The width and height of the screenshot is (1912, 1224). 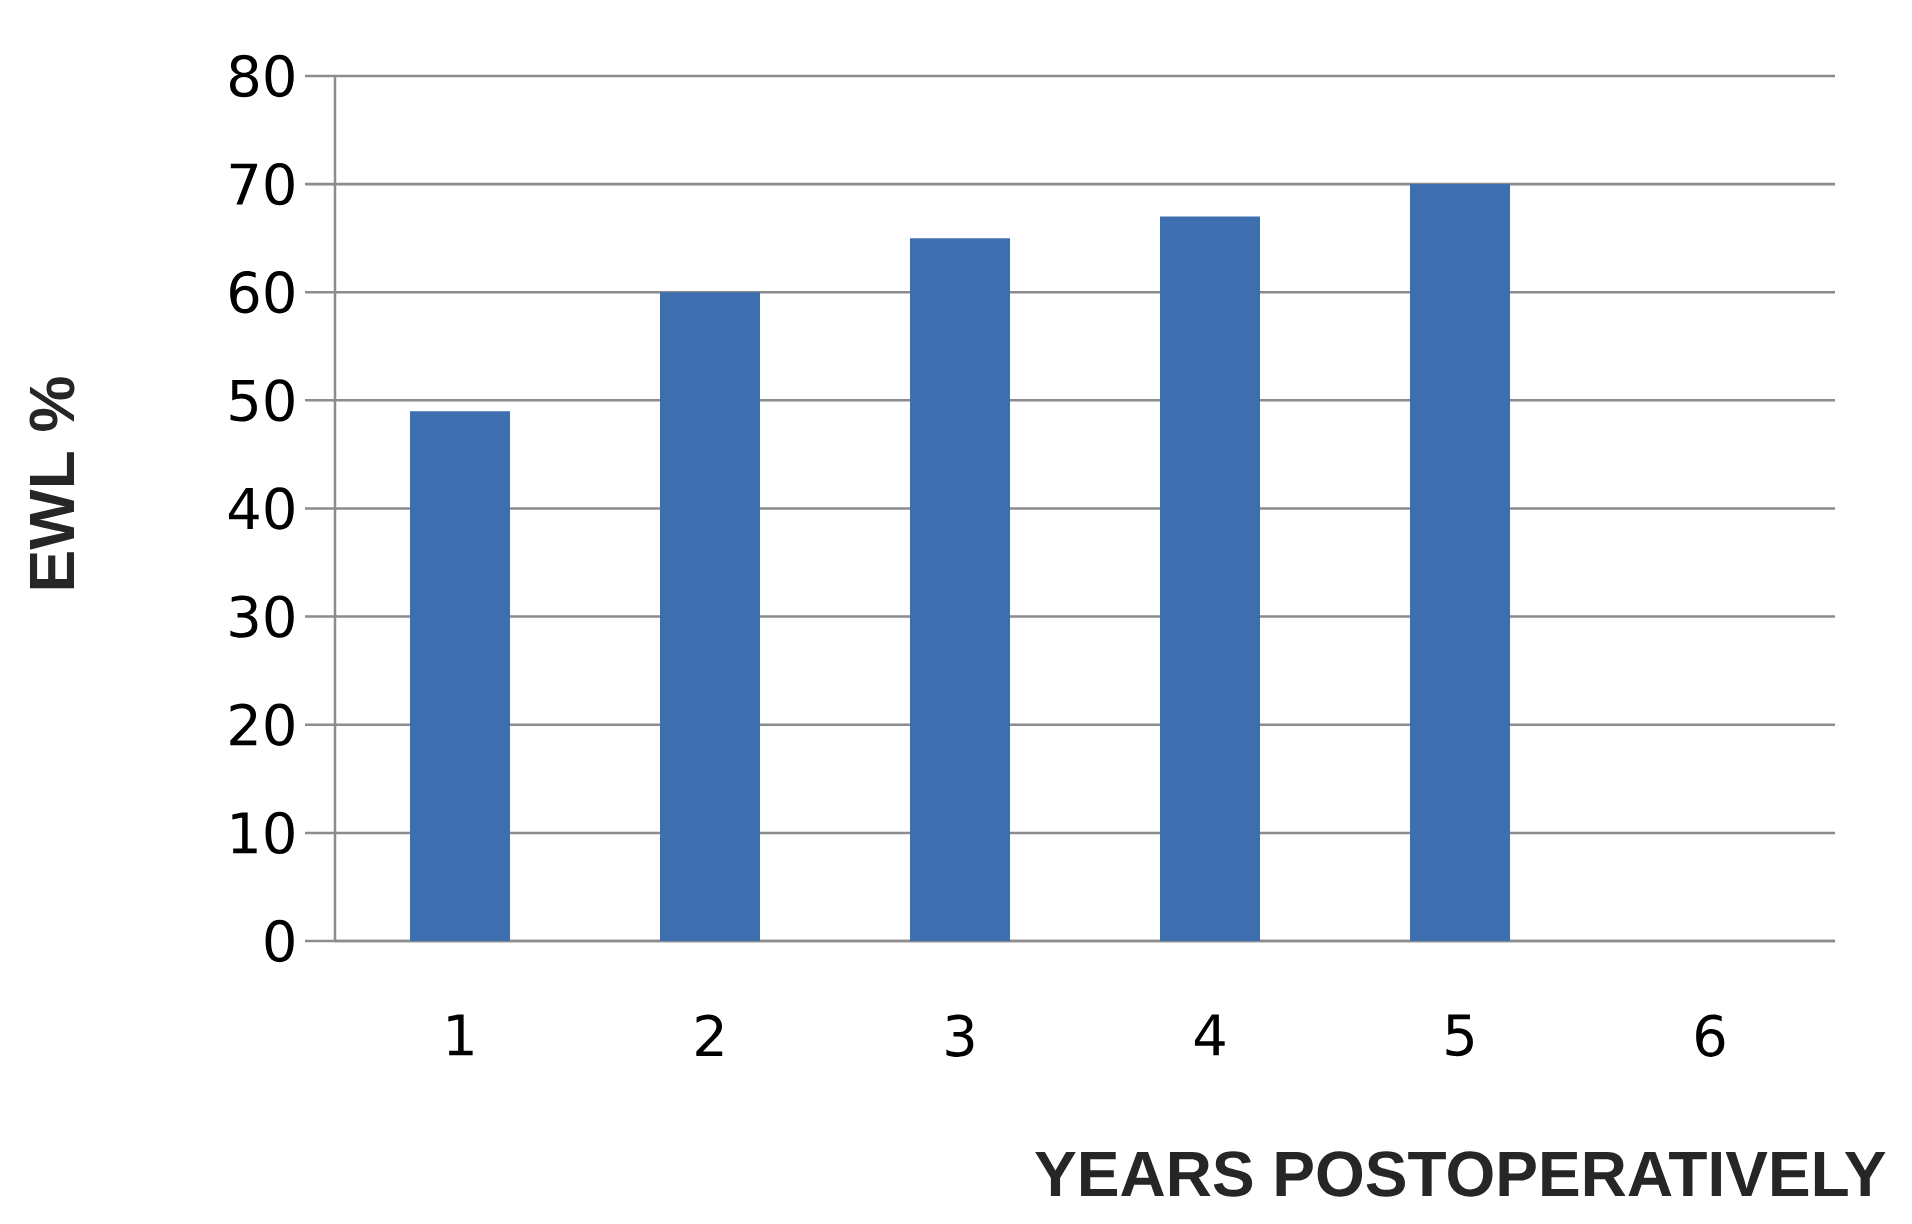 I want to click on y-axis-title: EWL %, so click(x=52, y=483).